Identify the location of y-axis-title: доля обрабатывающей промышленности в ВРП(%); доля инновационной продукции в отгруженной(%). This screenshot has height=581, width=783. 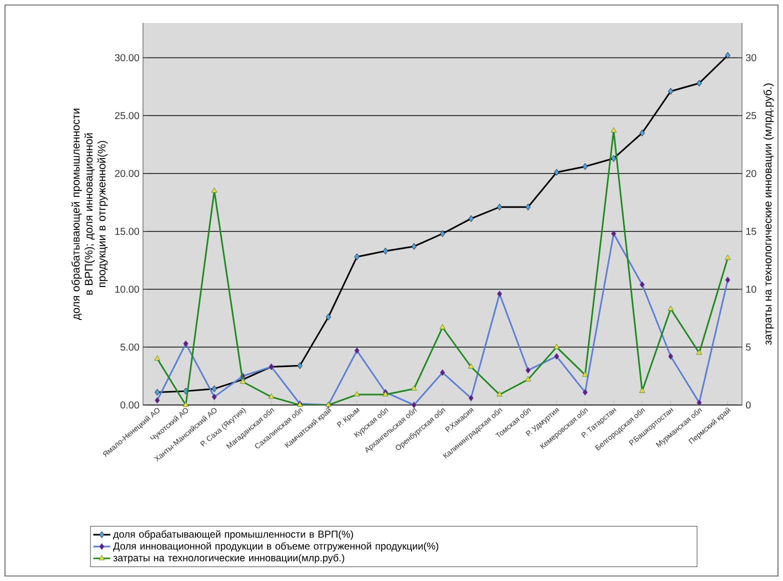
(89, 214).